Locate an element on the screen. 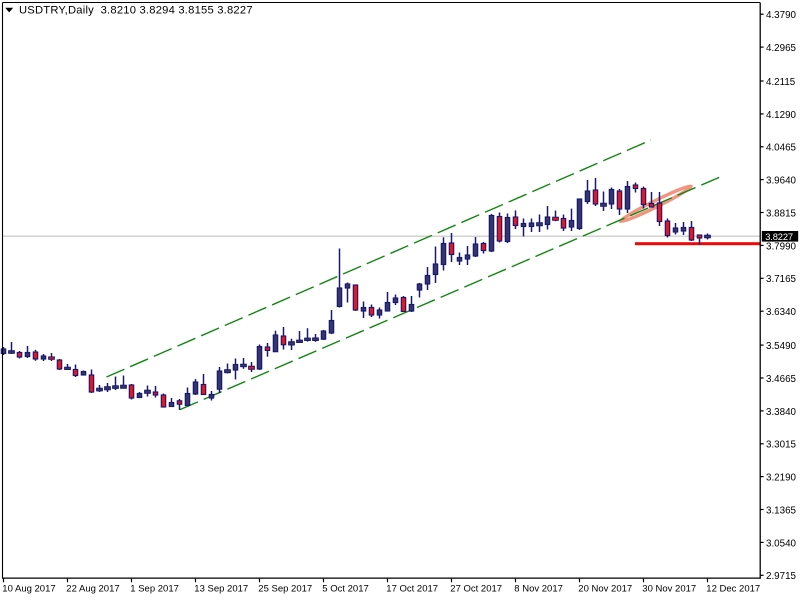 This screenshot has height=600, width=800. svg-text: 3.8227 is located at coordinates (779, 236).